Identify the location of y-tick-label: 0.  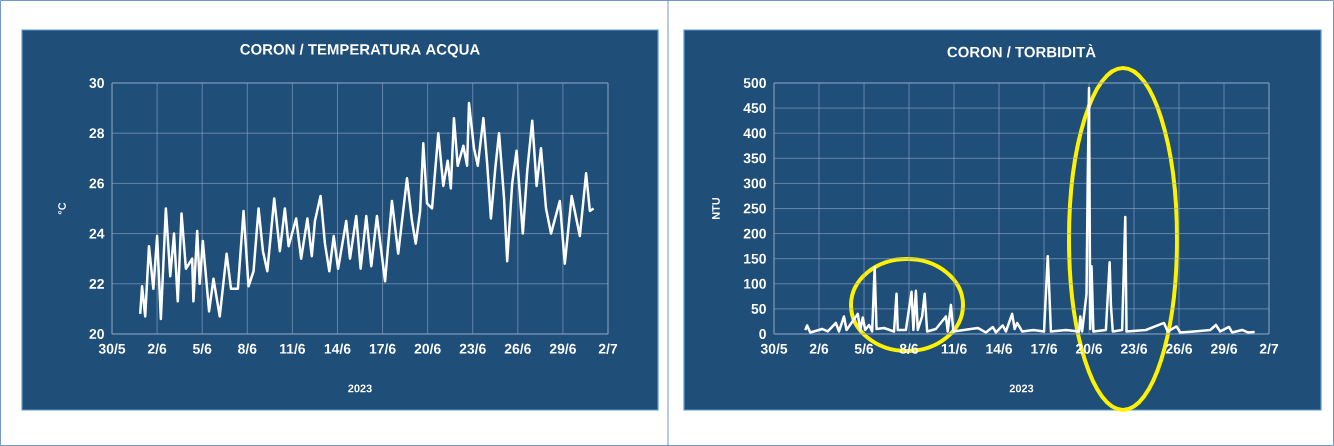
(762, 334).